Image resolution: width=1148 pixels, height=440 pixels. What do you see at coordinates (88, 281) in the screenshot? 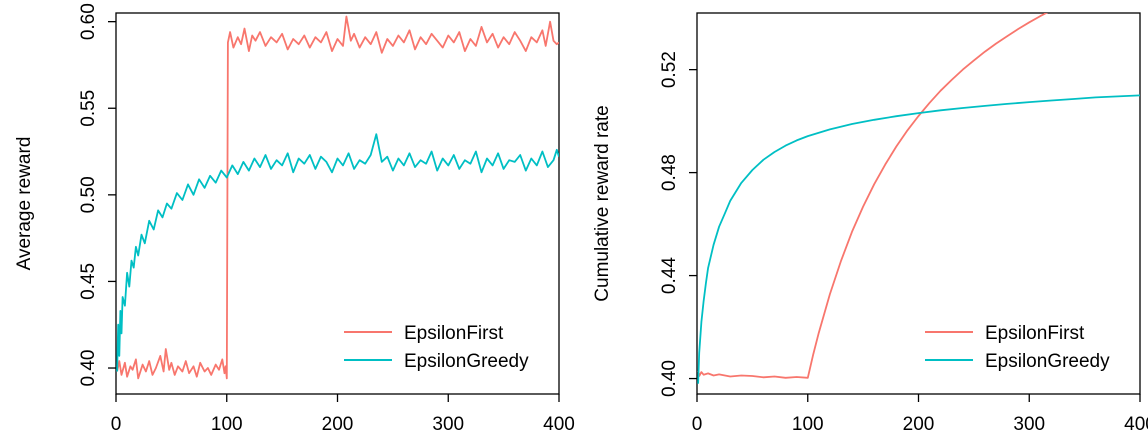
I see `y-tick-label: 0.45` at bounding box center [88, 281].